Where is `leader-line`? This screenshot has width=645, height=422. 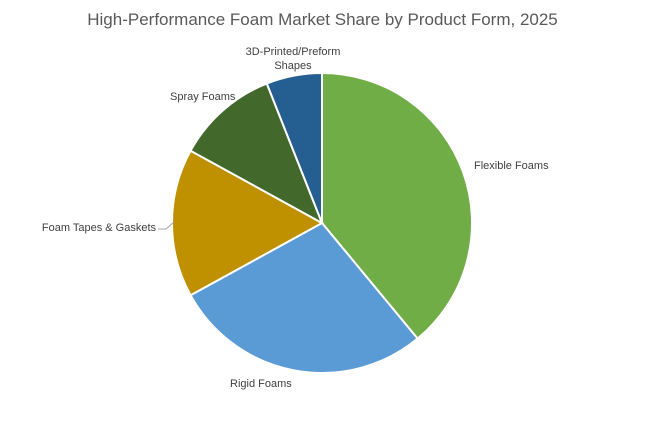
leader-line is located at coordinates (166, 225).